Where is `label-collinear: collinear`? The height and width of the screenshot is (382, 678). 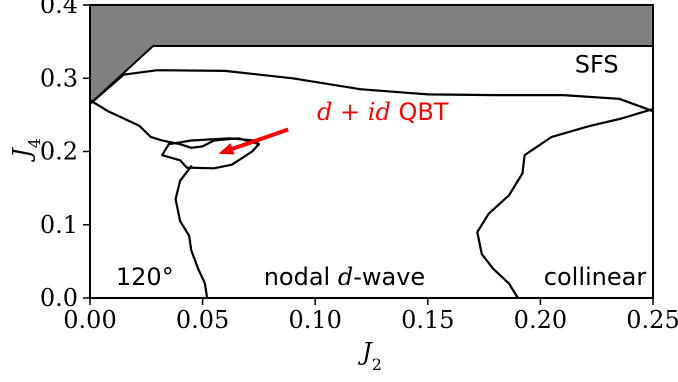
label-collinear: collinear is located at coordinates (595, 277).